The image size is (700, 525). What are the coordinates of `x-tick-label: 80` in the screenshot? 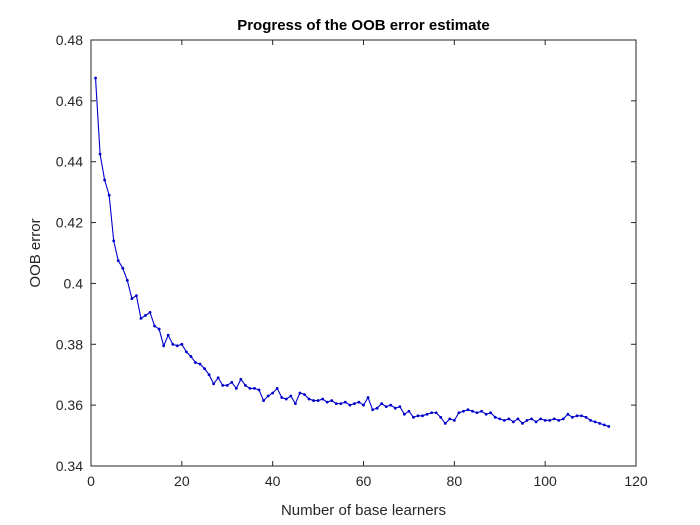 It's located at (455, 481).